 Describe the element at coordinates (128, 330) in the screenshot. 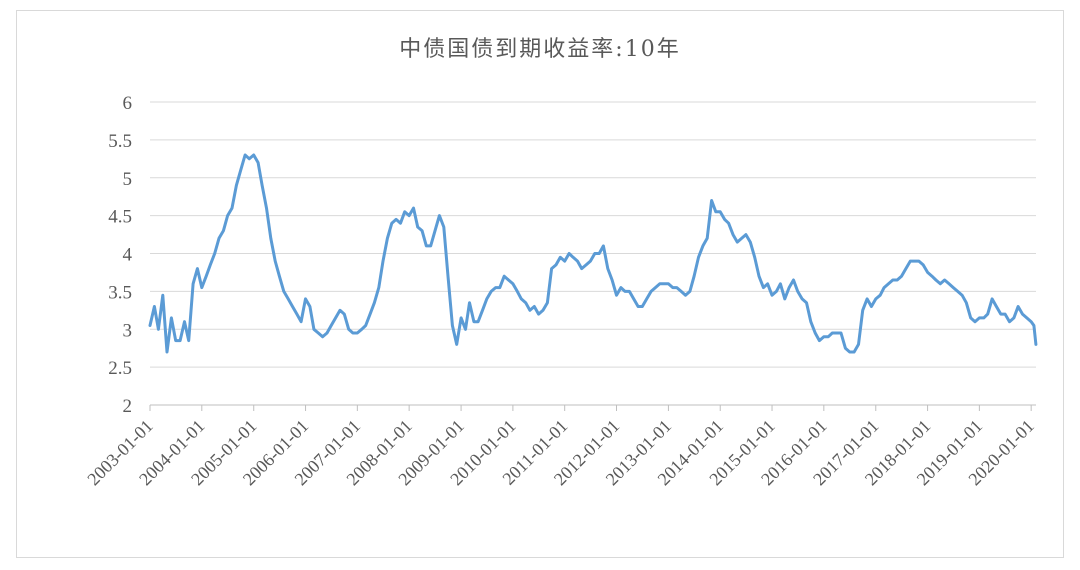

I see `y-tick-label: 3` at that location.